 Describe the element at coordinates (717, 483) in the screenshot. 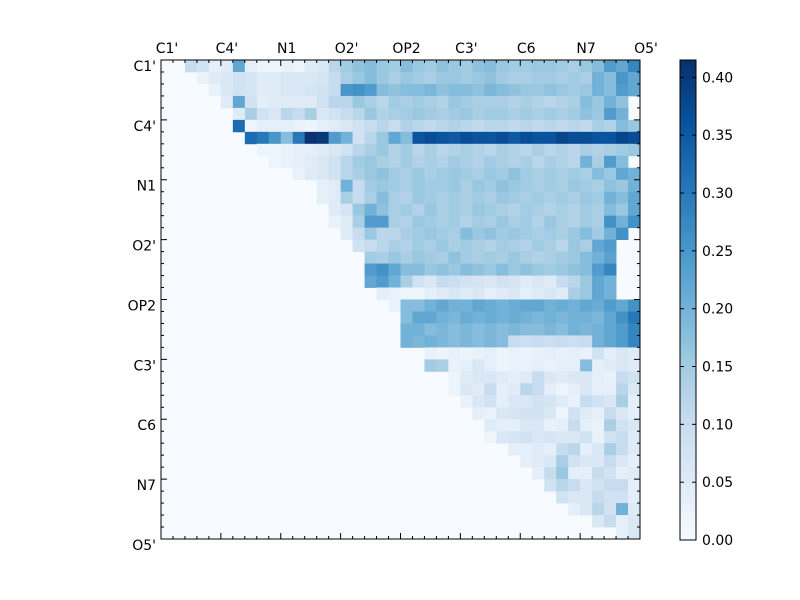

I see `colorbar-tick-label: 0.05` at that location.